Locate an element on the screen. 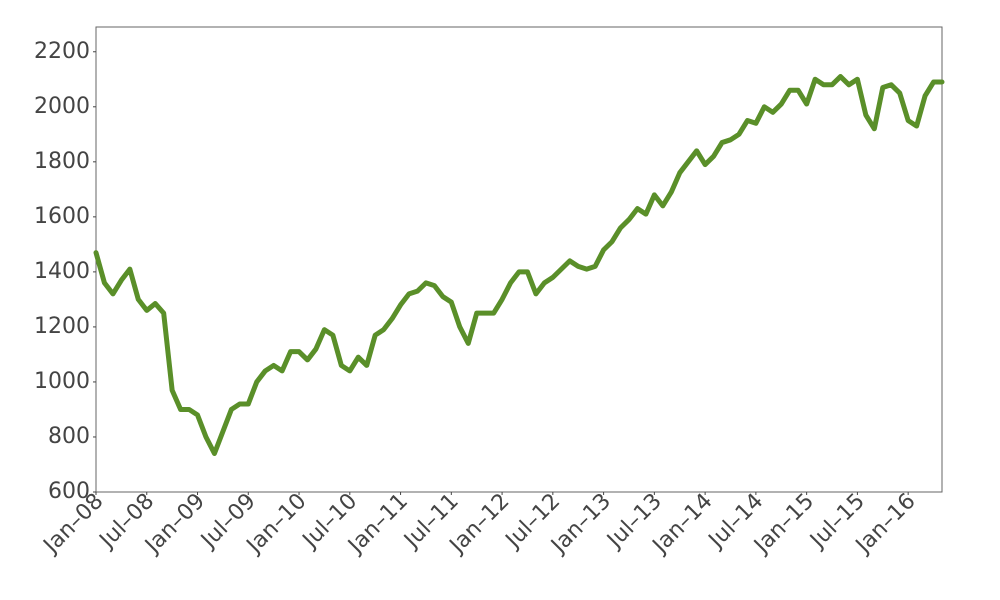 This screenshot has height=600, width=1000. y-tick-label: 800 is located at coordinates (69, 436).